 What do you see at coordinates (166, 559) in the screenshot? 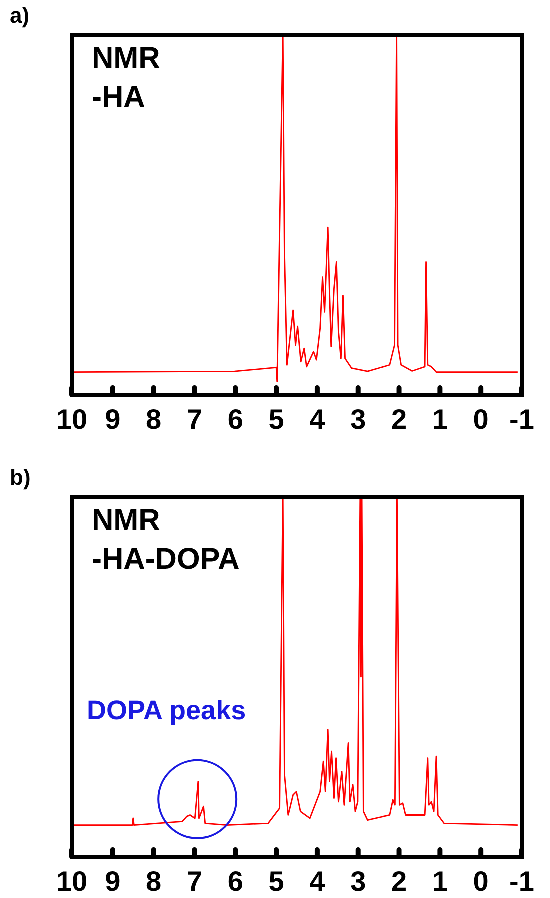
I see `annotation: -HA-DOPA` at bounding box center [166, 559].